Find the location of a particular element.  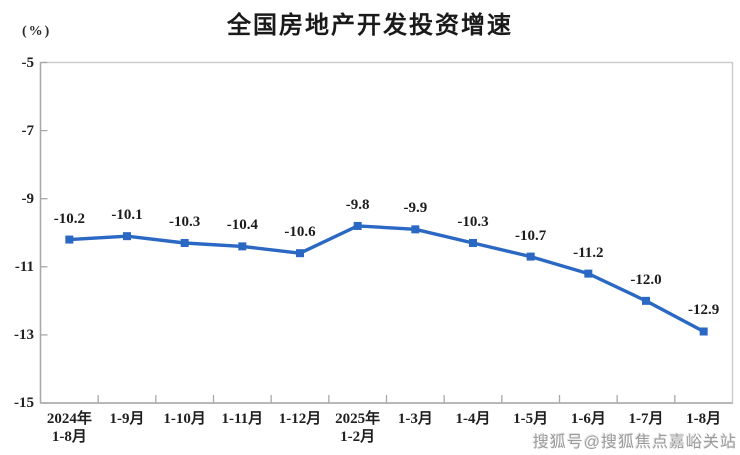

data-label: -10.1 is located at coordinates (127, 215).